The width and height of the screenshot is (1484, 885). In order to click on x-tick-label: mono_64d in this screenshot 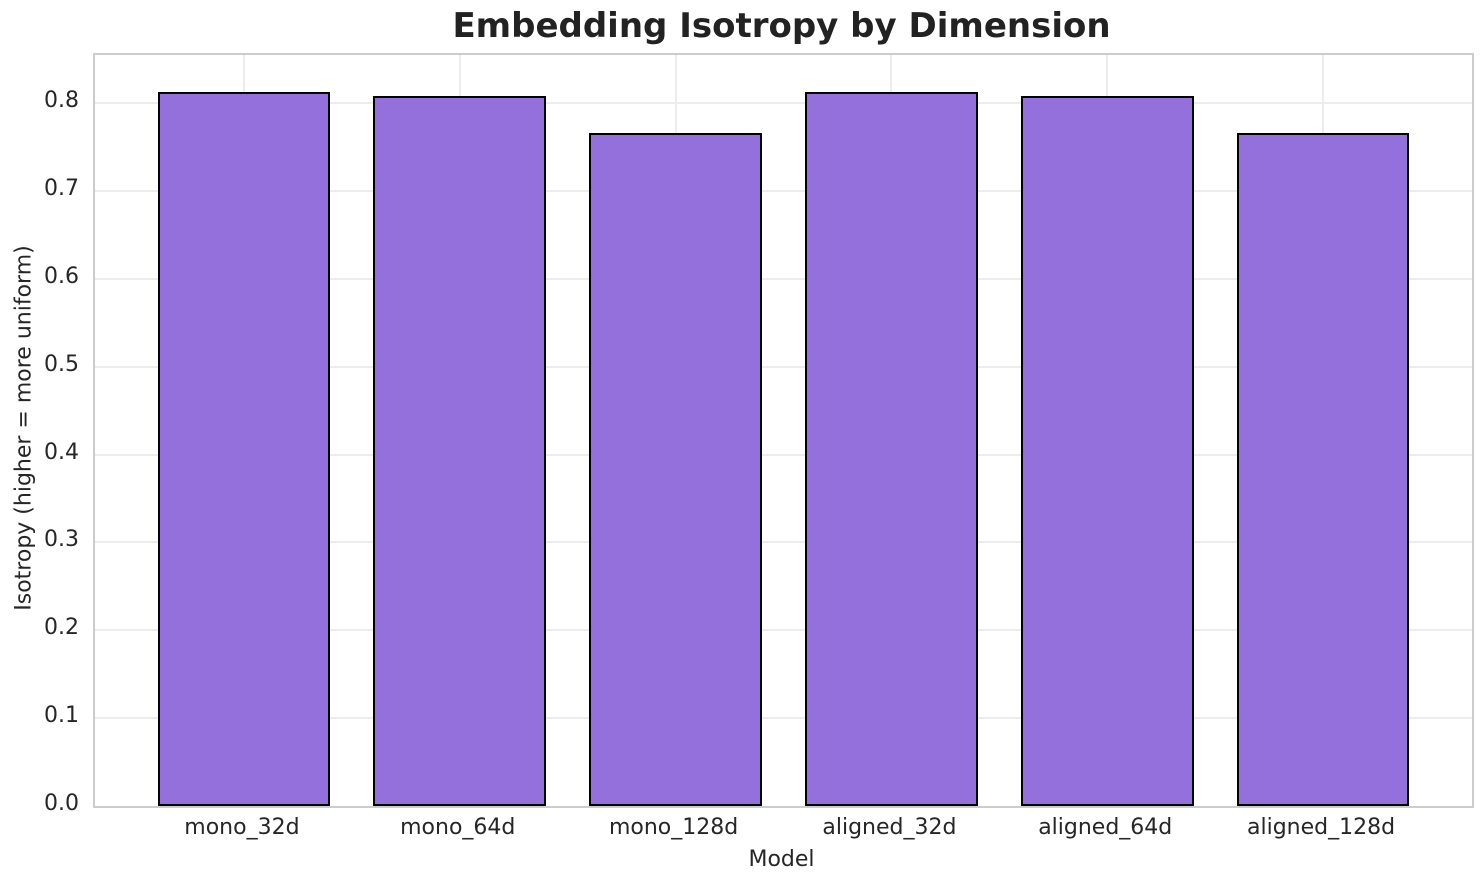, I will do `click(458, 827)`.